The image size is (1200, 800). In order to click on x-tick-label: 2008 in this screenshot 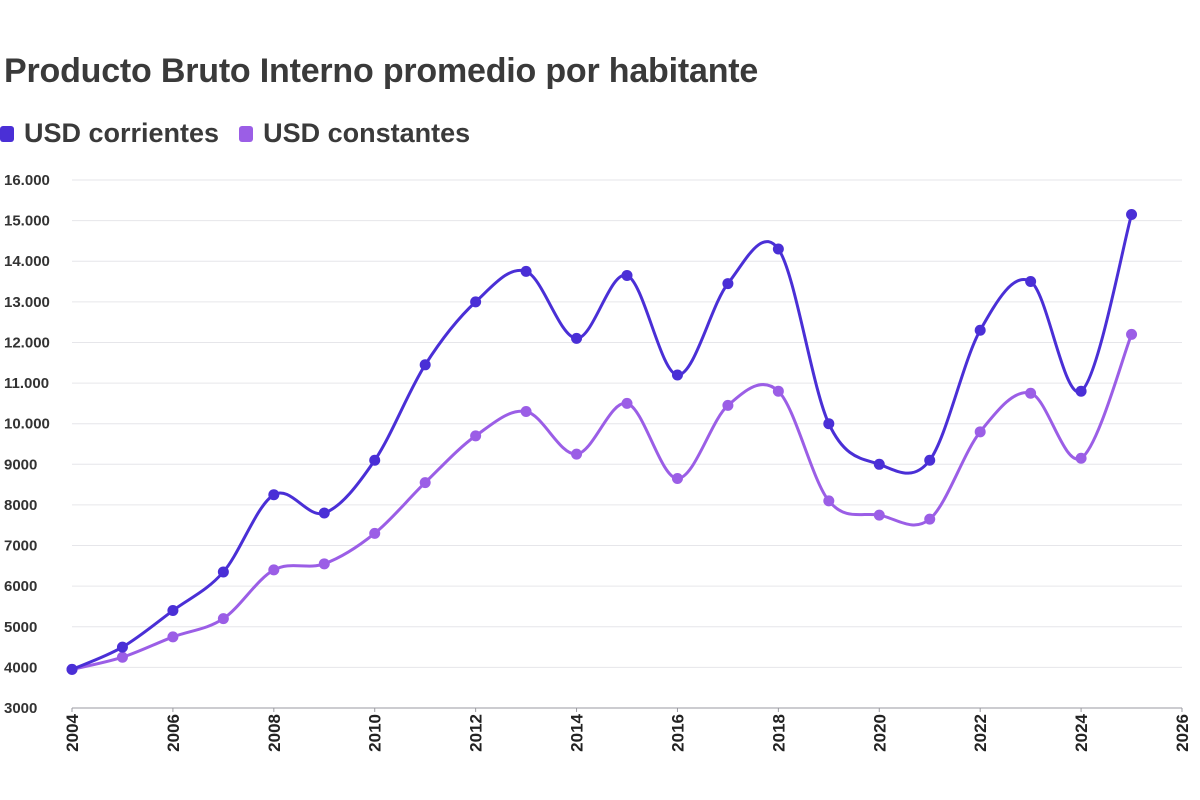, I will do `click(274, 733)`.